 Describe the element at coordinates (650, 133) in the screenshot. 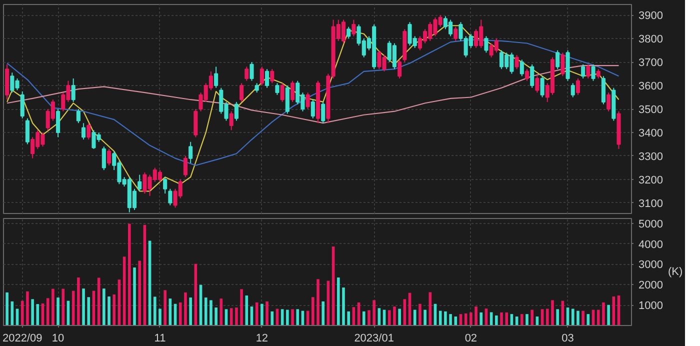

I see `y-tick-label: 3400` at that location.